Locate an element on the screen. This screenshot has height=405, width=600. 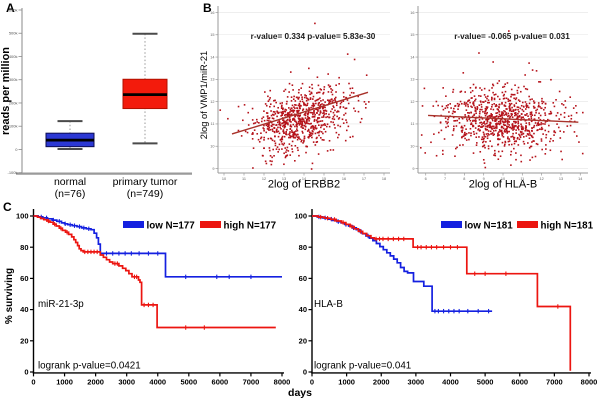
svg-text: miR-21-3p is located at coordinates (61, 304).